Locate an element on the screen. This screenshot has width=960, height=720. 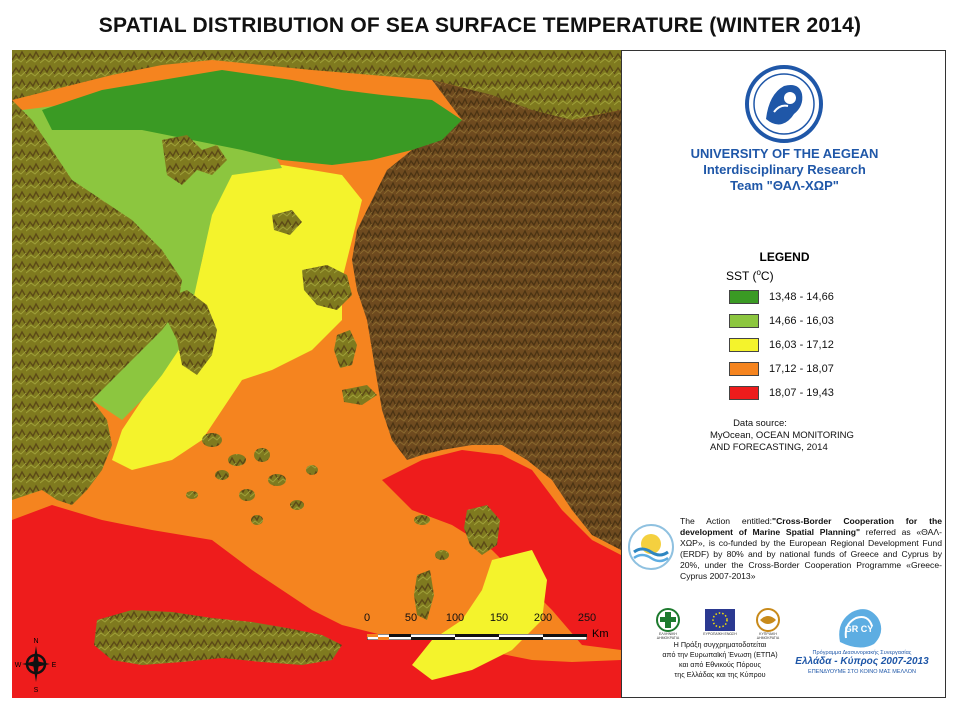
land-kos is located at coordinates (422, 520).